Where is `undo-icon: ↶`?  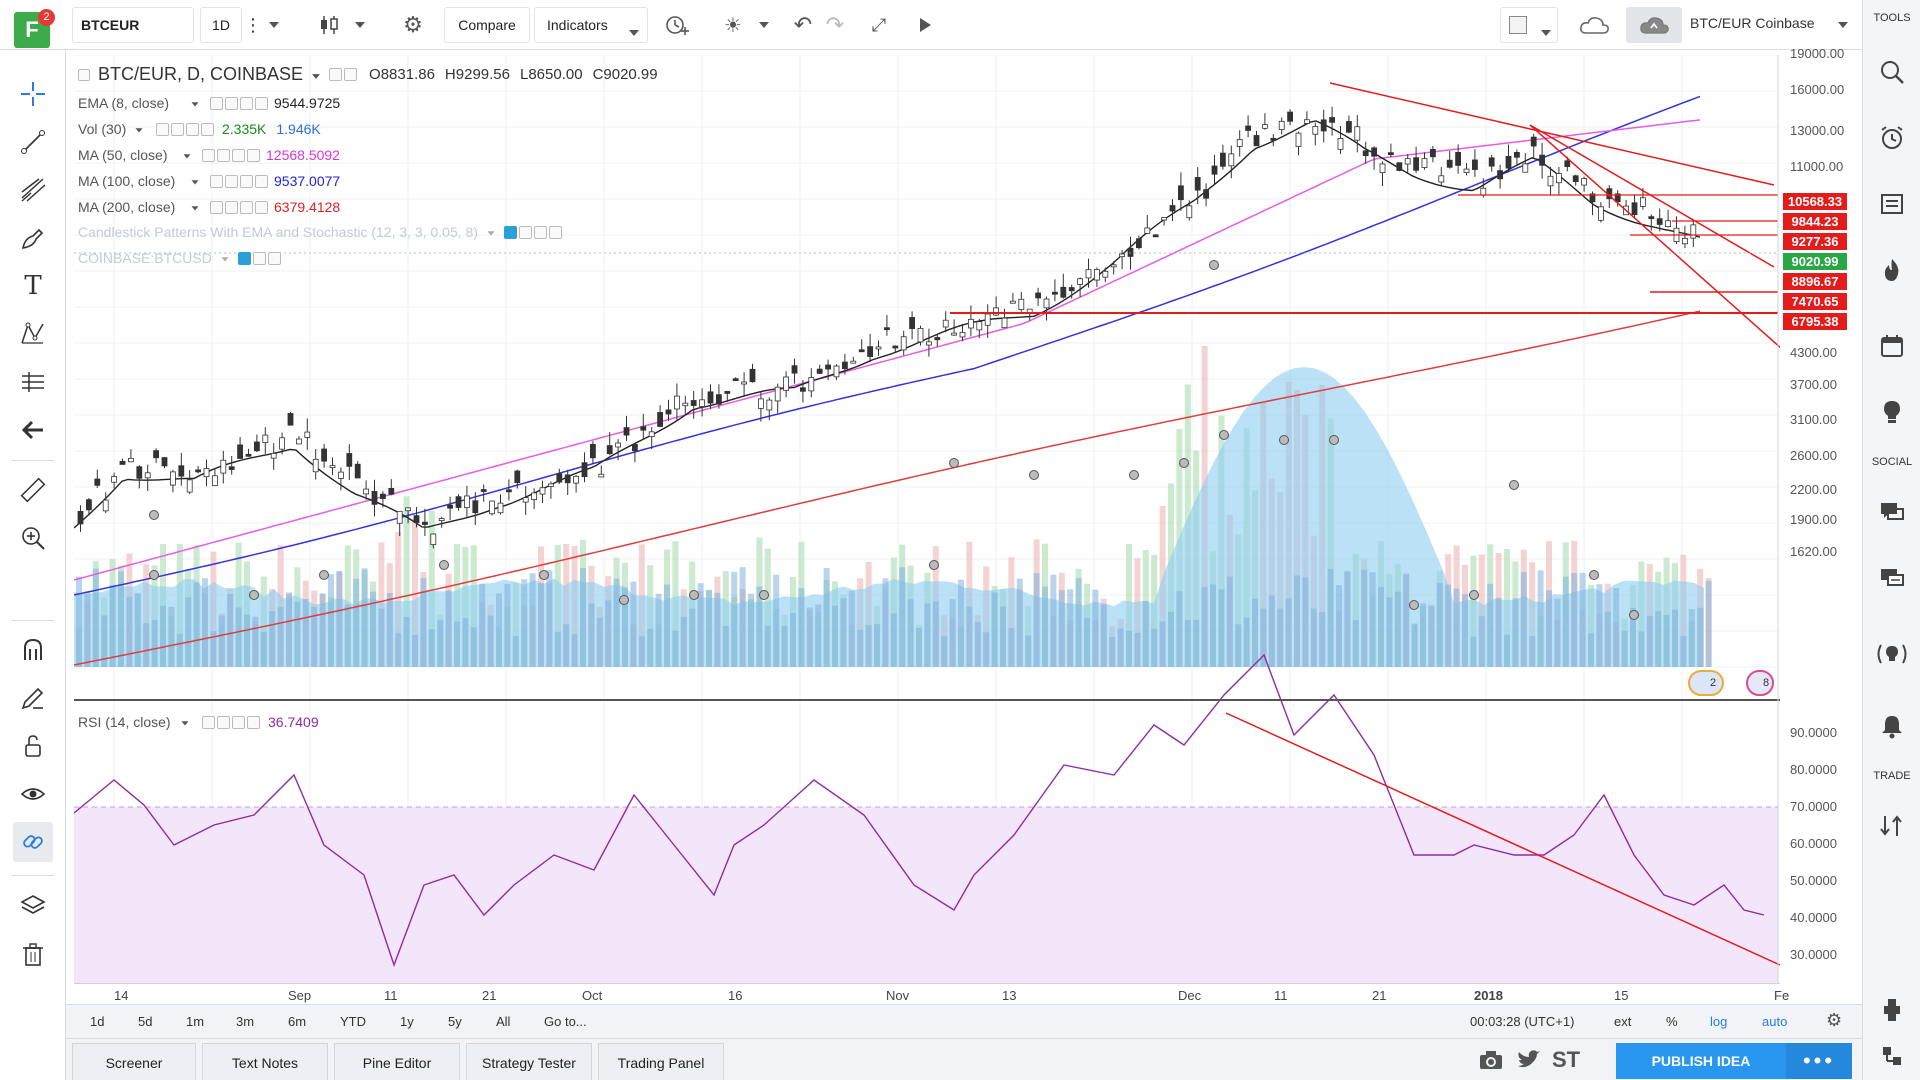
undo-icon: ↶ is located at coordinates (803, 24).